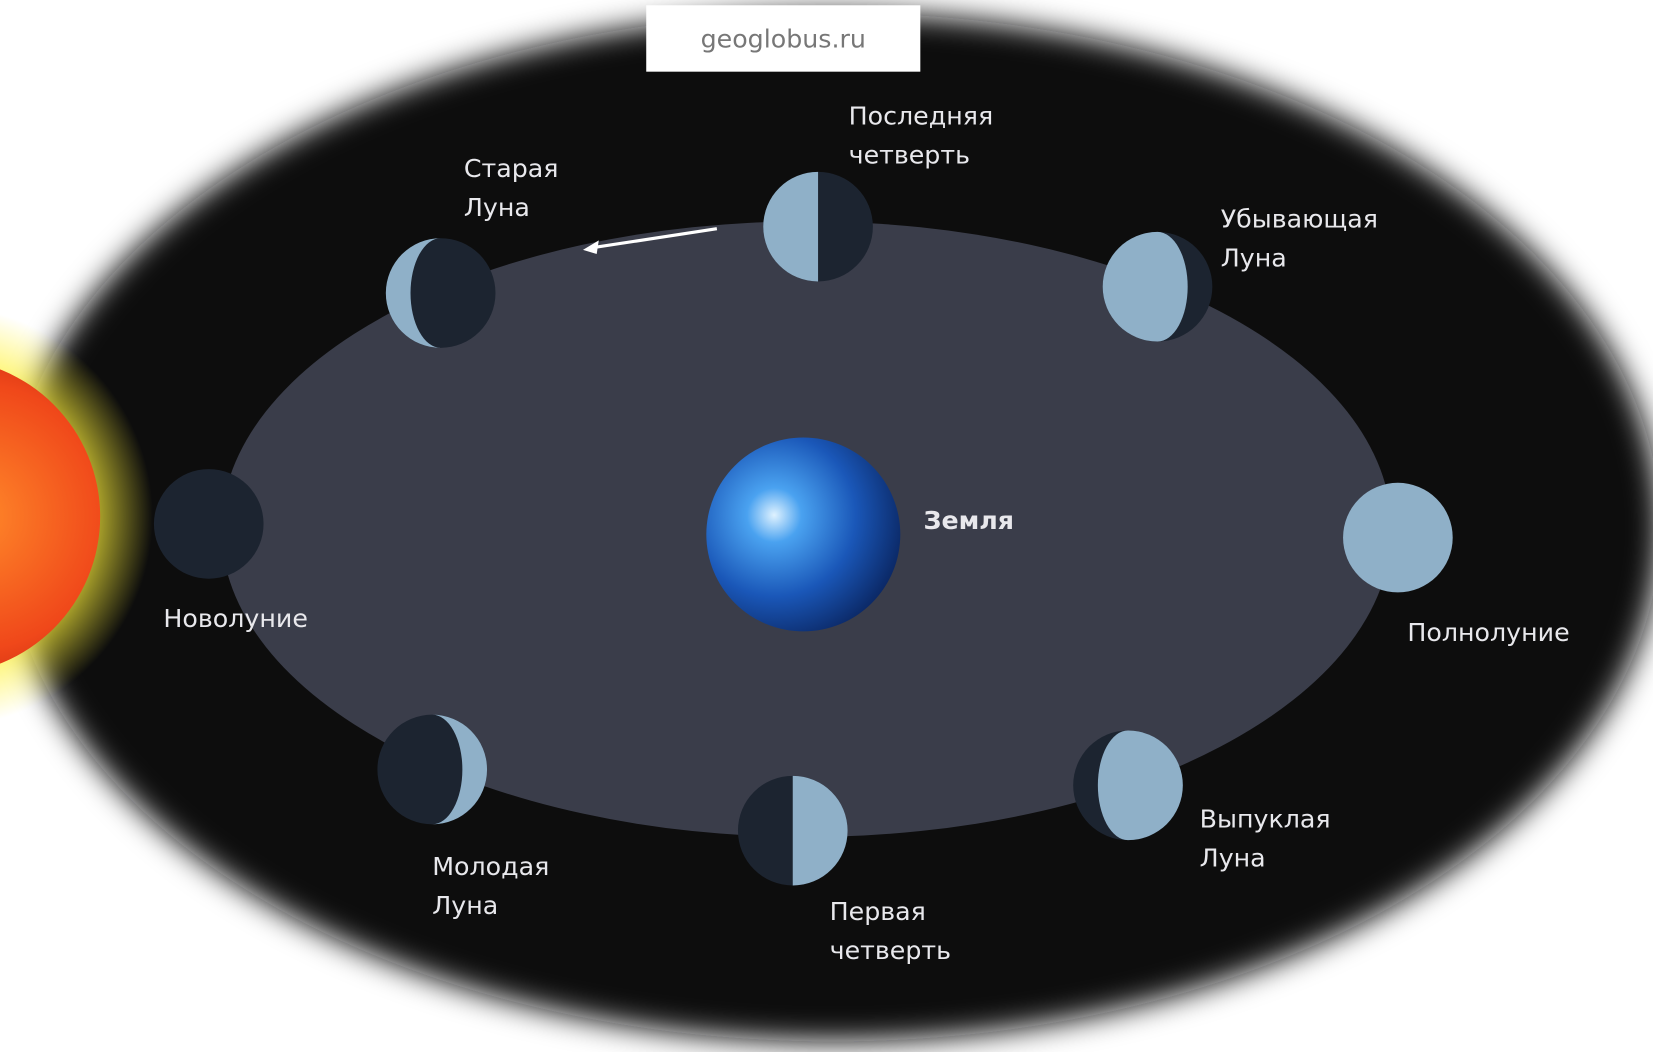 Image resolution: width=1653 pixels, height=1052 pixels. I want to click on phase-label: Убывающая, so click(1299, 219).